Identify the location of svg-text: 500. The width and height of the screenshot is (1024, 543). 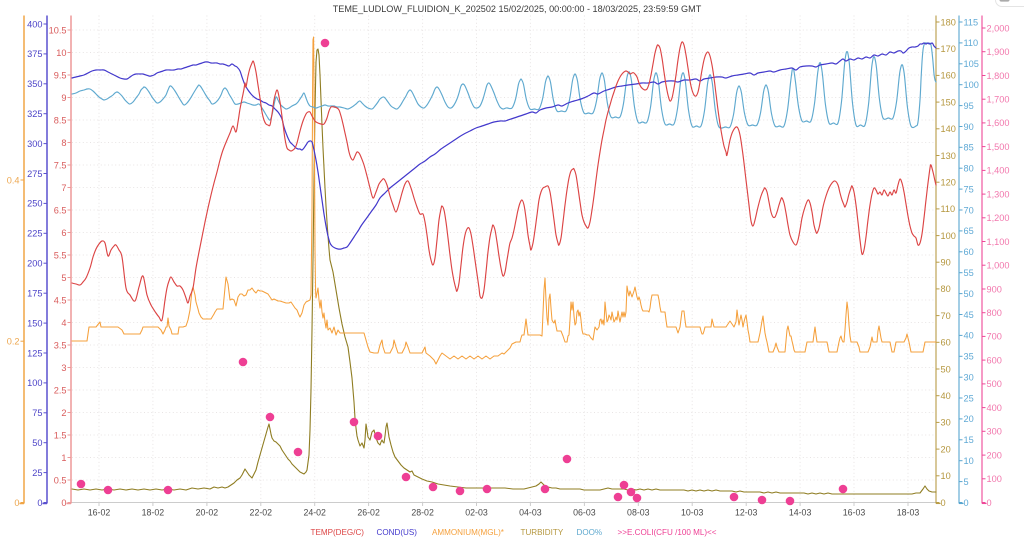
(994, 384).